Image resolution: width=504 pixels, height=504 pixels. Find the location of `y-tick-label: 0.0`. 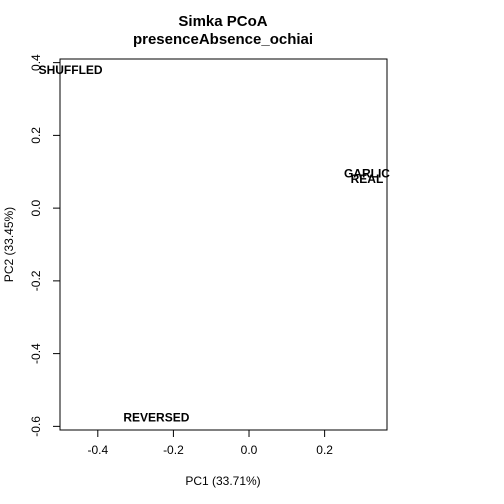

y-tick-label: 0.0 is located at coordinates (36, 207).